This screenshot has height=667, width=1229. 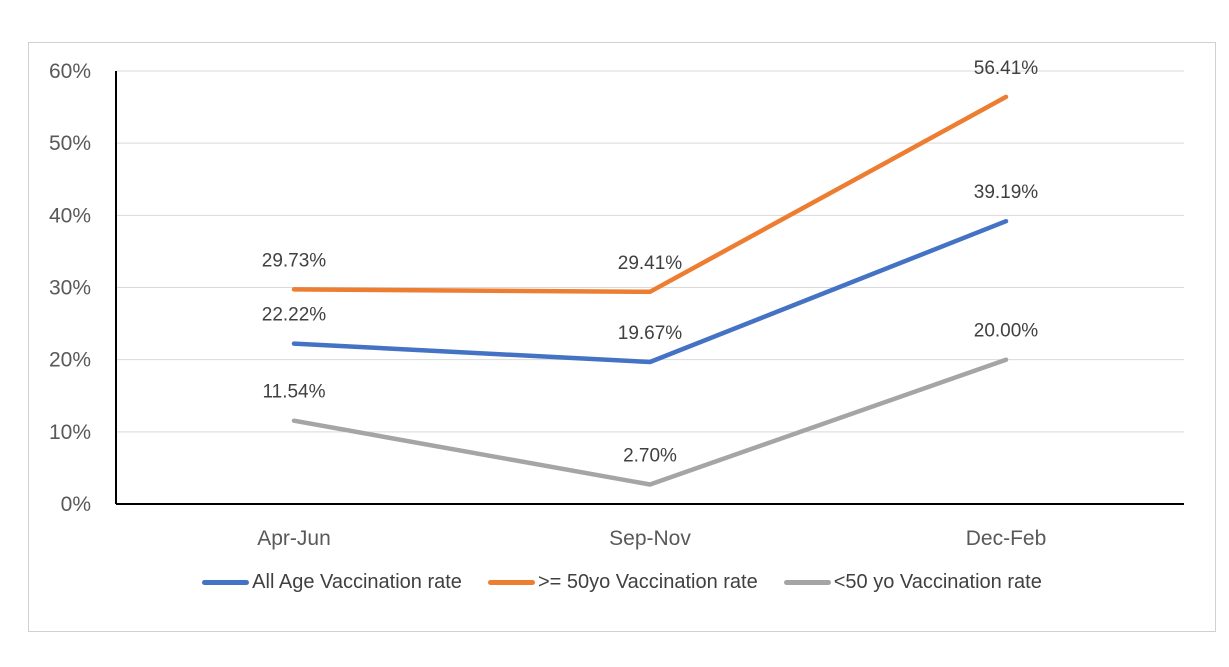 What do you see at coordinates (70, 71) in the screenshot?
I see `y-axis-tick-label: 60%` at bounding box center [70, 71].